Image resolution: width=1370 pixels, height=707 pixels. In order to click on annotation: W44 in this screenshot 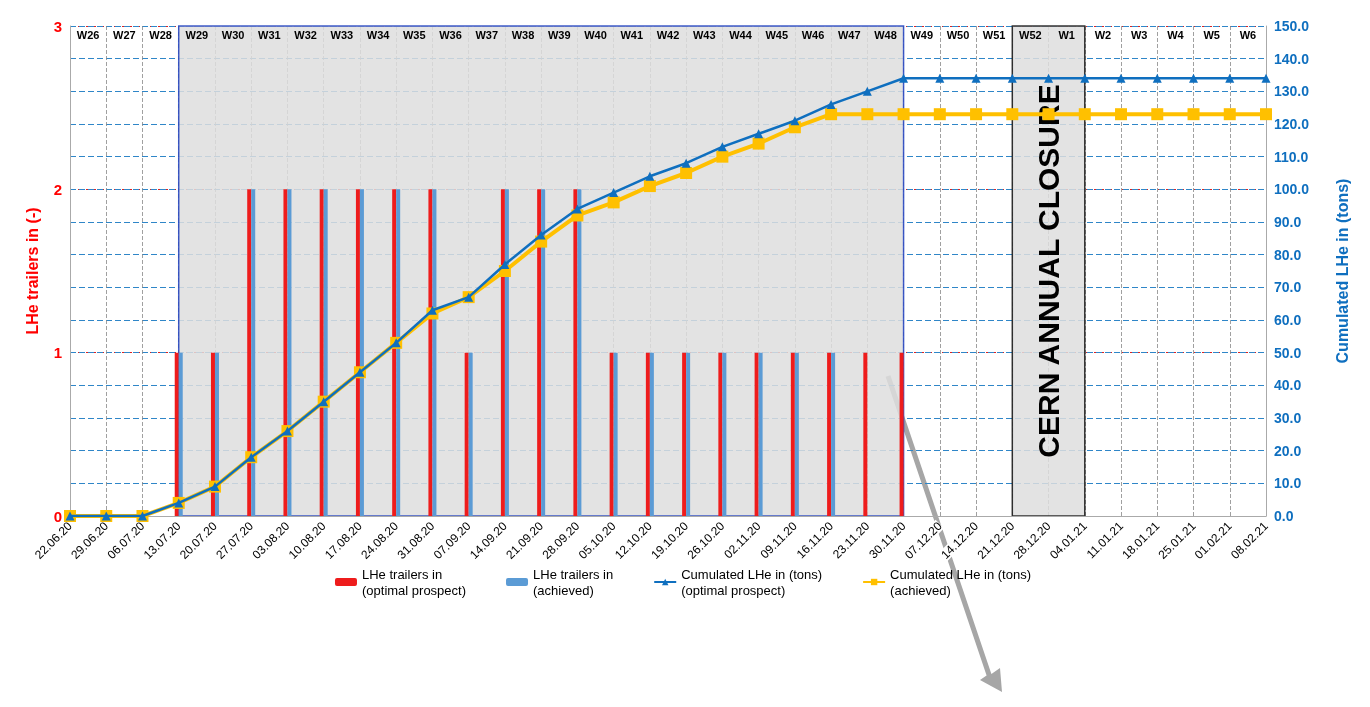, I will do `click(741, 34)`.